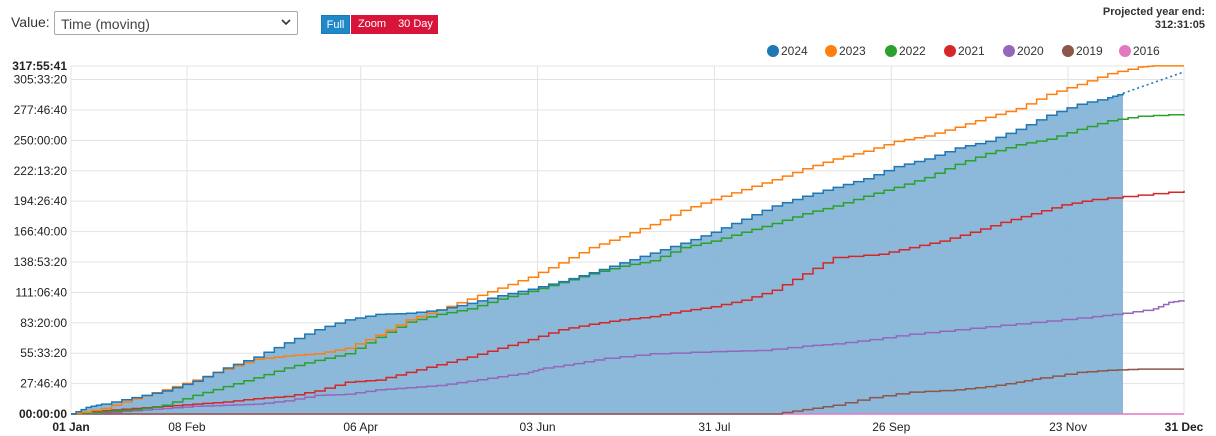 The width and height of the screenshot is (1216, 436). What do you see at coordinates (43, 384) in the screenshot?
I see `y-tick-label: 27:46:40` at bounding box center [43, 384].